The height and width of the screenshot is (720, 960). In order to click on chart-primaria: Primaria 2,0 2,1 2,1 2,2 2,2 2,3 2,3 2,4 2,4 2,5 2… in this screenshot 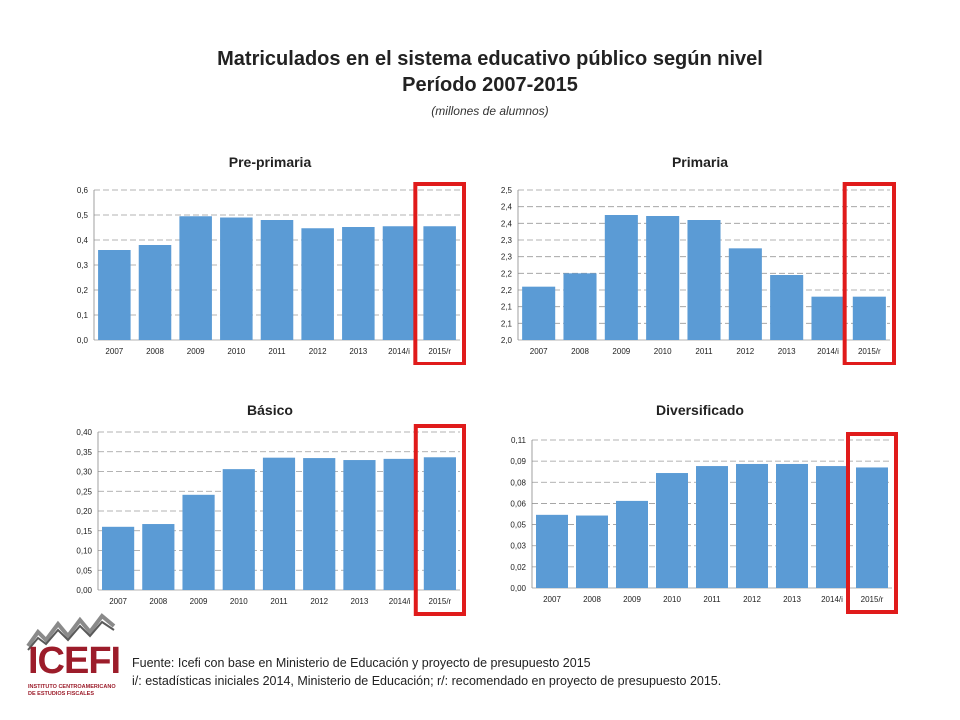, I will do `click(700, 258)`.